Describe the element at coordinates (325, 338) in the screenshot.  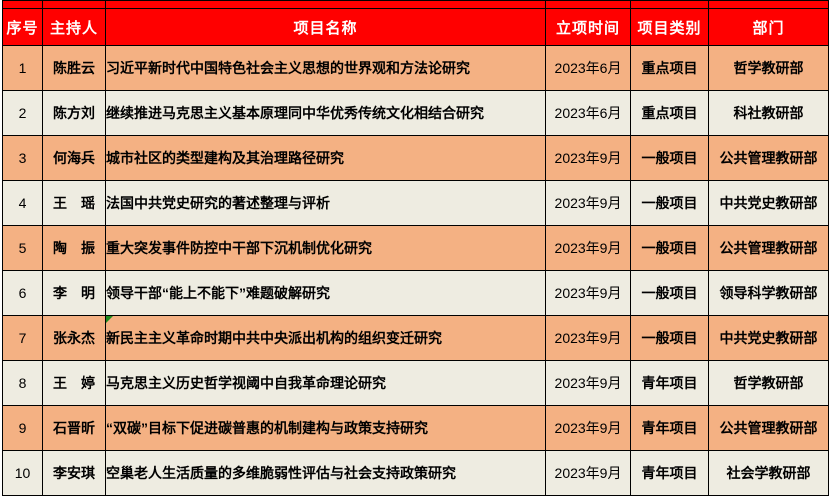
I see `cell-project: 新民主主义革命时期中共中央派出机构的组织变迁研究` at that location.